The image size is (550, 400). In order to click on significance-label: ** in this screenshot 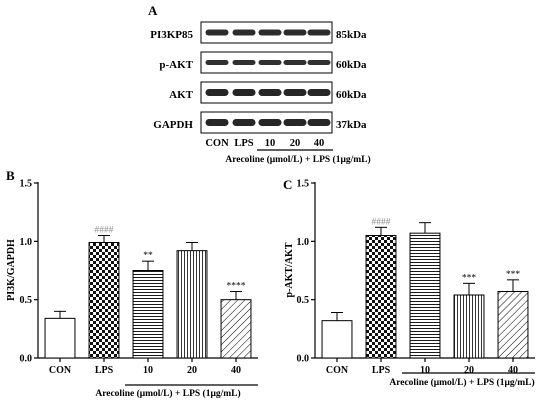, I will do `click(148, 256)`.